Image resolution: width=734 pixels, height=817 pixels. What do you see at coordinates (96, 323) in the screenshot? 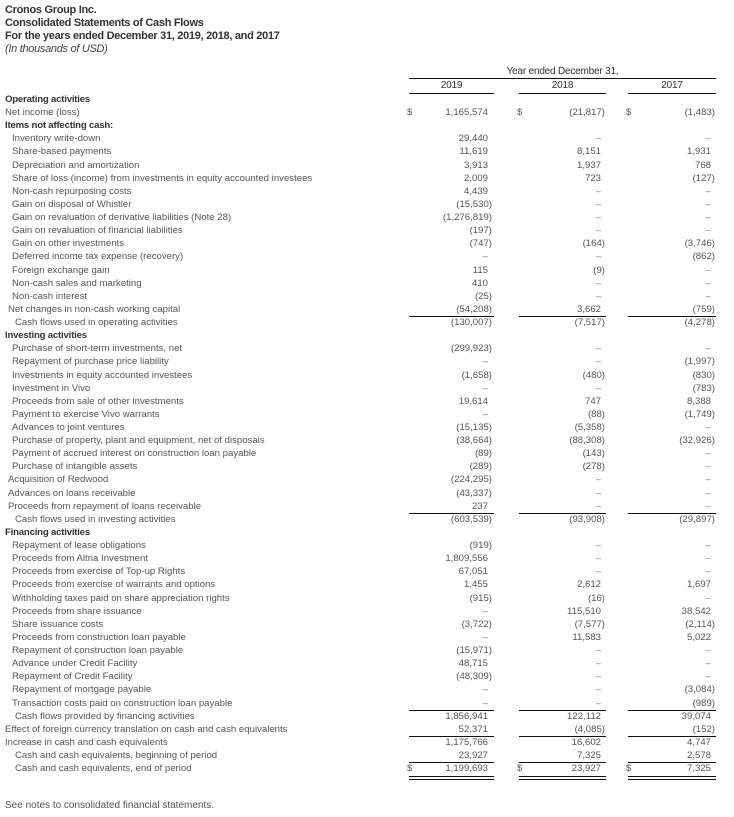
I see `row-label: Cash flows used in operating activities` at bounding box center [96, 323].